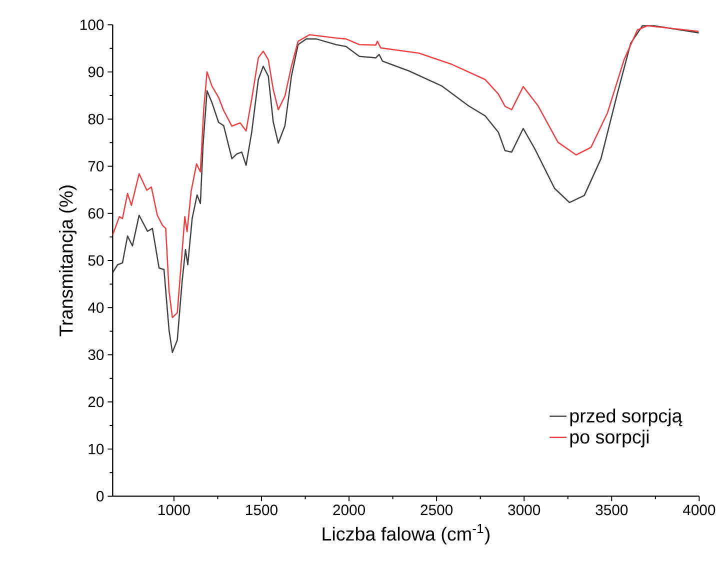 This screenshot has height=574, width=724. I want to click on y-tick-label: 30, so click(96, 355).